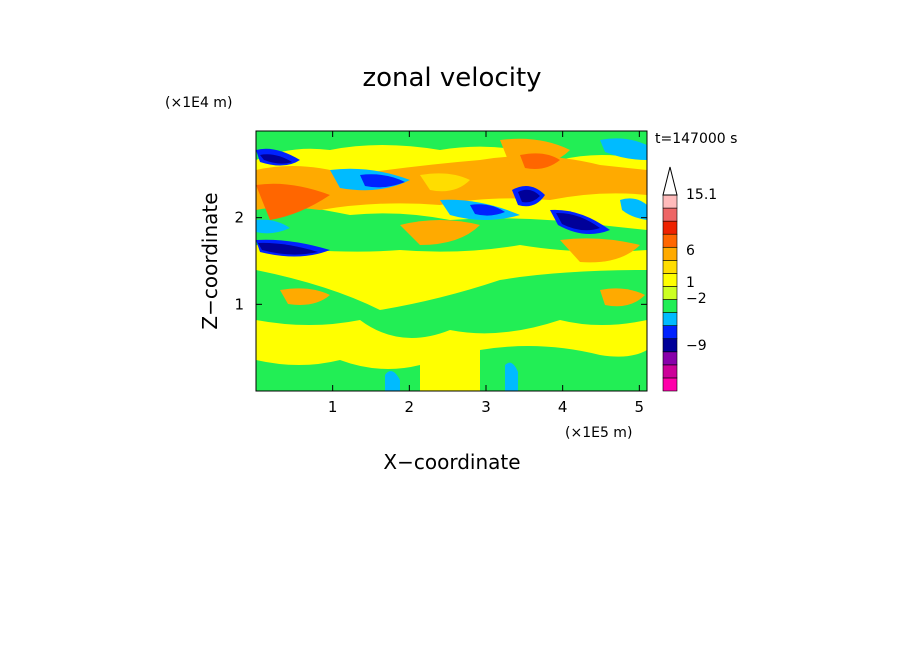 Image resolution: width=904 pixels, height=654 pixels. I want to click on x-unit-label: (×1E5 m), so click(598, 433).